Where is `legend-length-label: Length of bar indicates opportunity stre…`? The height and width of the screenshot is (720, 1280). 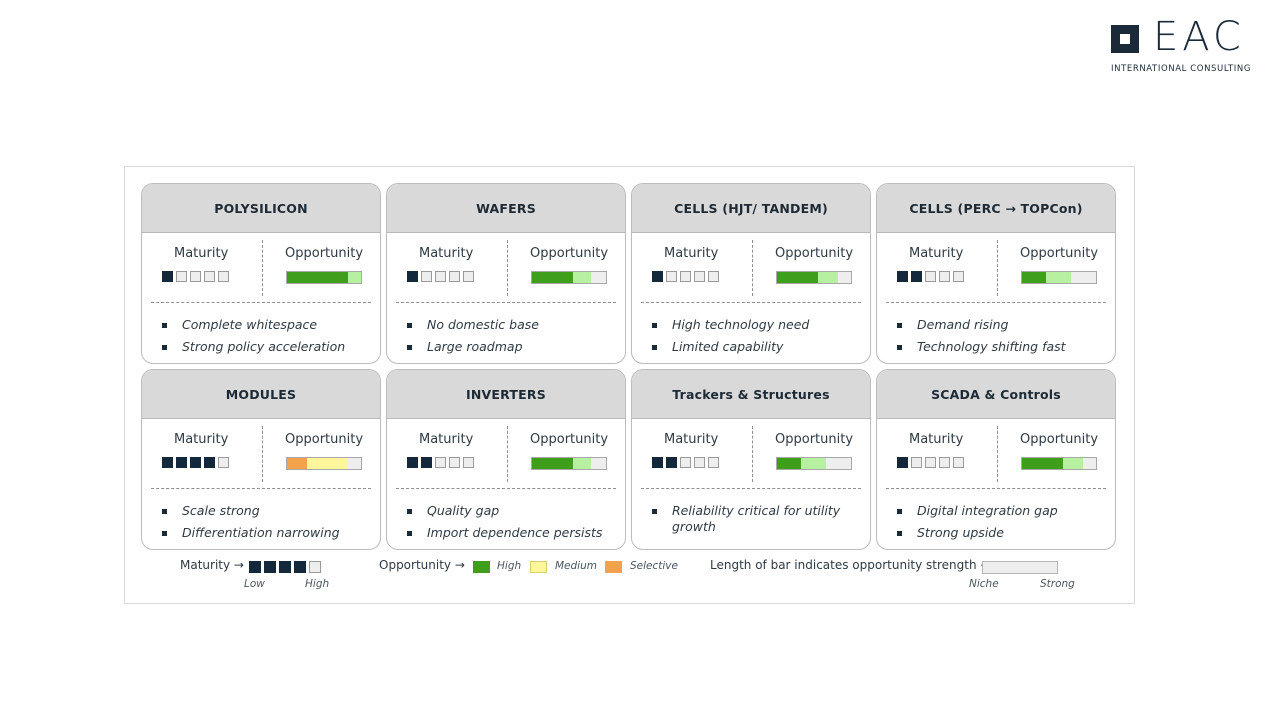
legend-length-label: Length of bar indicates opportunity stre… is located at coordinates (850, 565).